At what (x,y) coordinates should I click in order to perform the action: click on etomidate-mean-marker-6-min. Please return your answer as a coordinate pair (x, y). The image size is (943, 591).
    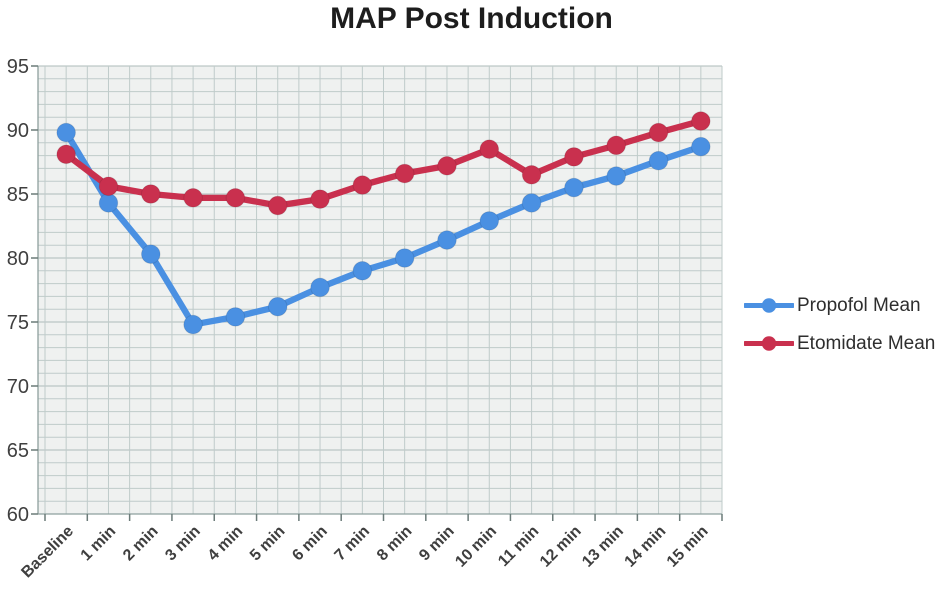
    Looking at the image, I should click on (320, 199).